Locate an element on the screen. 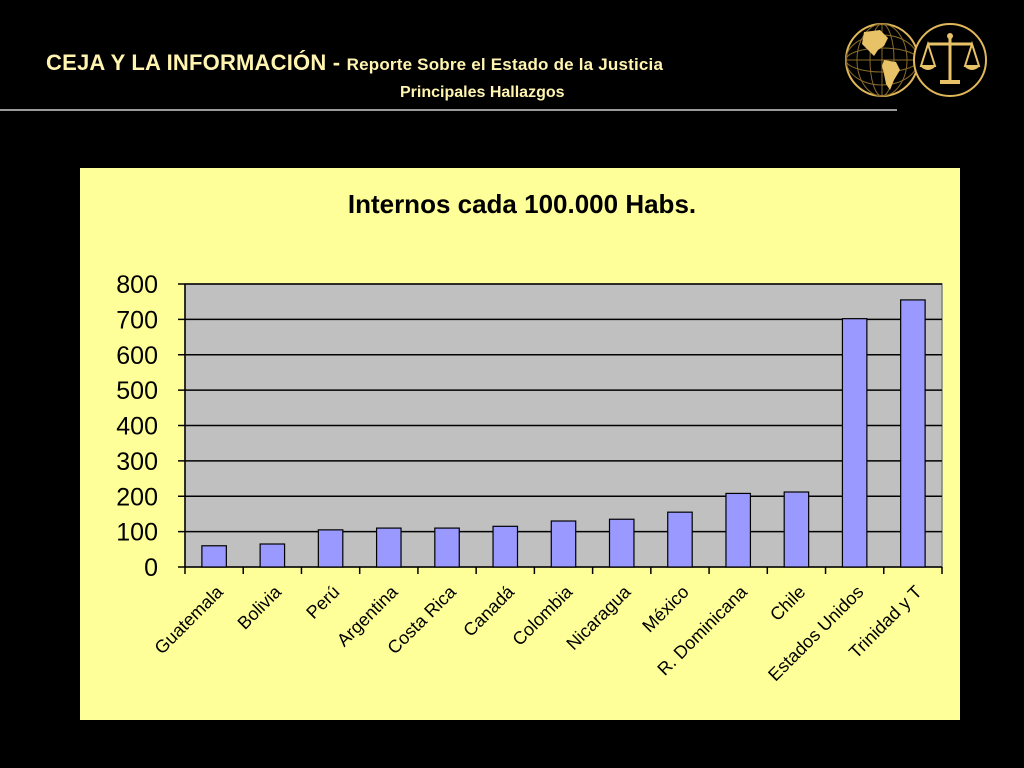  y-tick-label: 300 is located at coordinates (137, 462).